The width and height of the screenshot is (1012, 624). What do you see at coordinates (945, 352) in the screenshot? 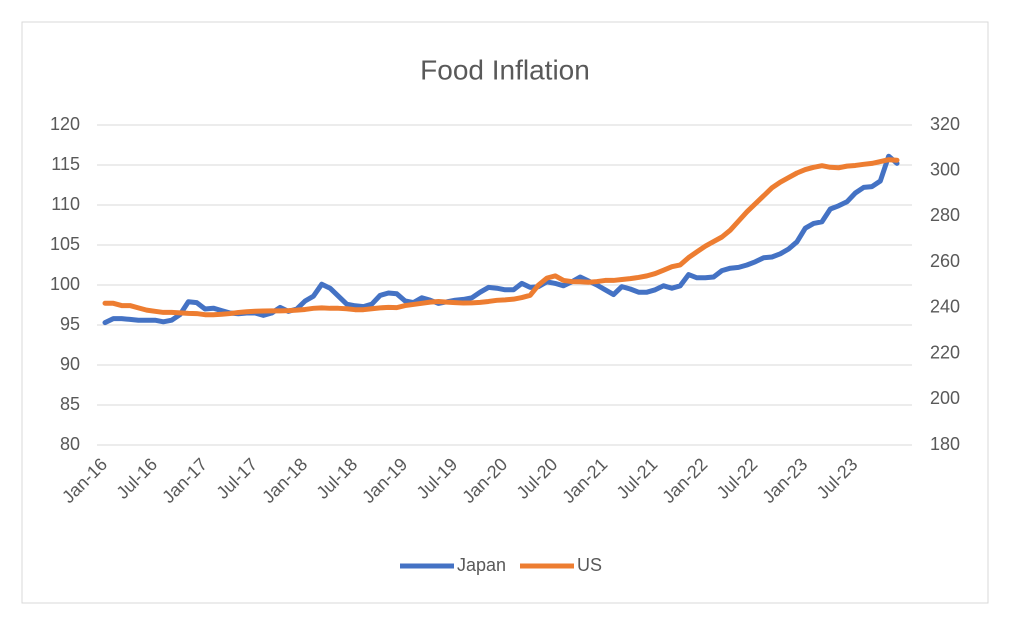
I see `y2-tick-label: 220` at bounding box center [945, 352].